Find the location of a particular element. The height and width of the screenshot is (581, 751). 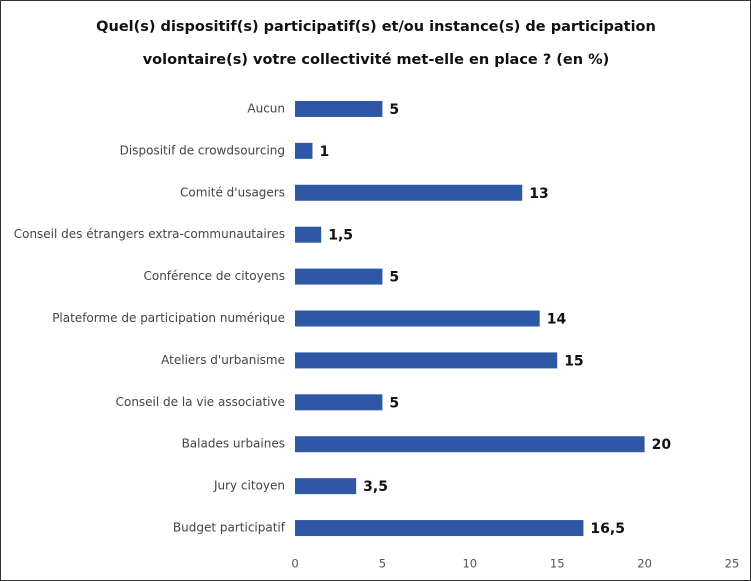

x-tick-label: 10 is located at coordinates (469, 564).